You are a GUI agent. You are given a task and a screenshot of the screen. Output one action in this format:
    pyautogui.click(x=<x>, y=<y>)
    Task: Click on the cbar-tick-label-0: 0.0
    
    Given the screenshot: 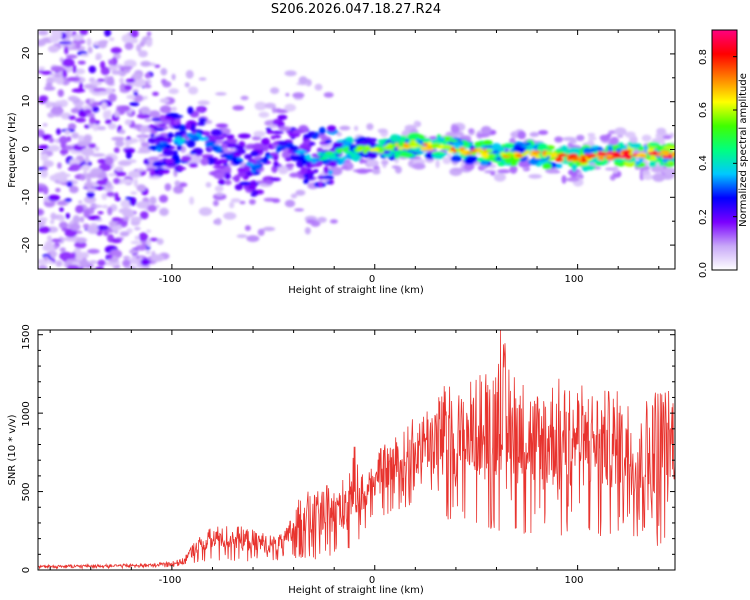 What is the action you would take?
    pyautogui.click(x=703, y=270)
    